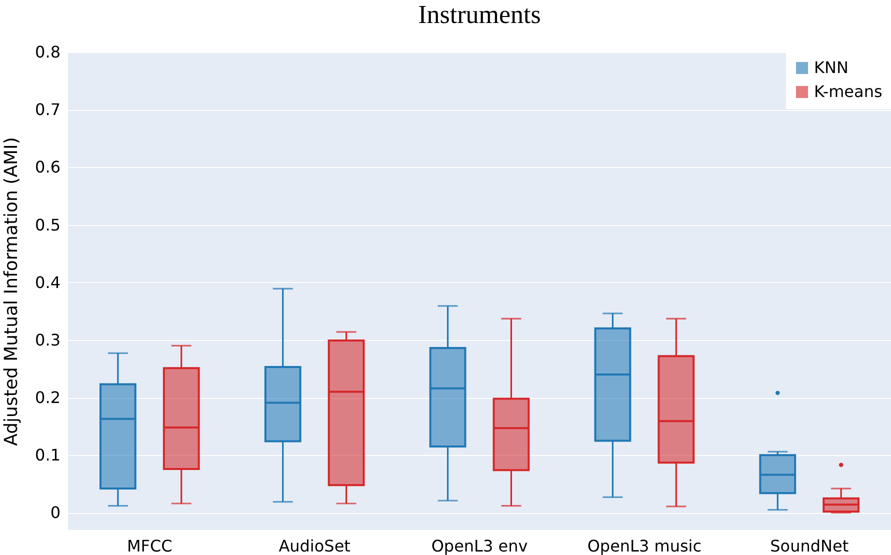  Describe the element at coordinates (479, 545) in the screenshot. I see `x-tick-label: OpenL3 env` at that location.